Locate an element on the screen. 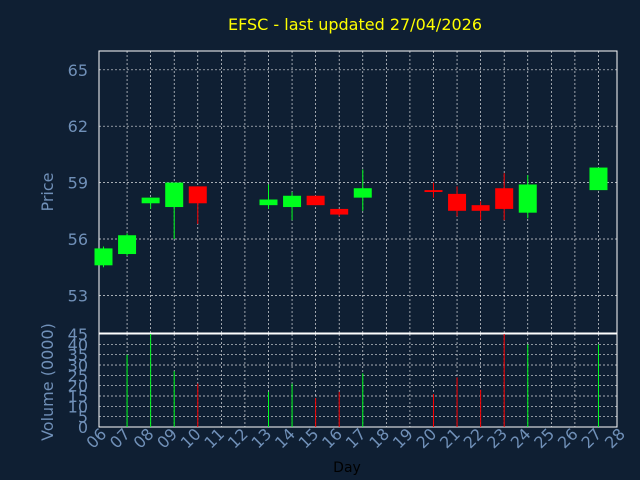  volume-tick-label: 40 is located at coordinates (78, 344).